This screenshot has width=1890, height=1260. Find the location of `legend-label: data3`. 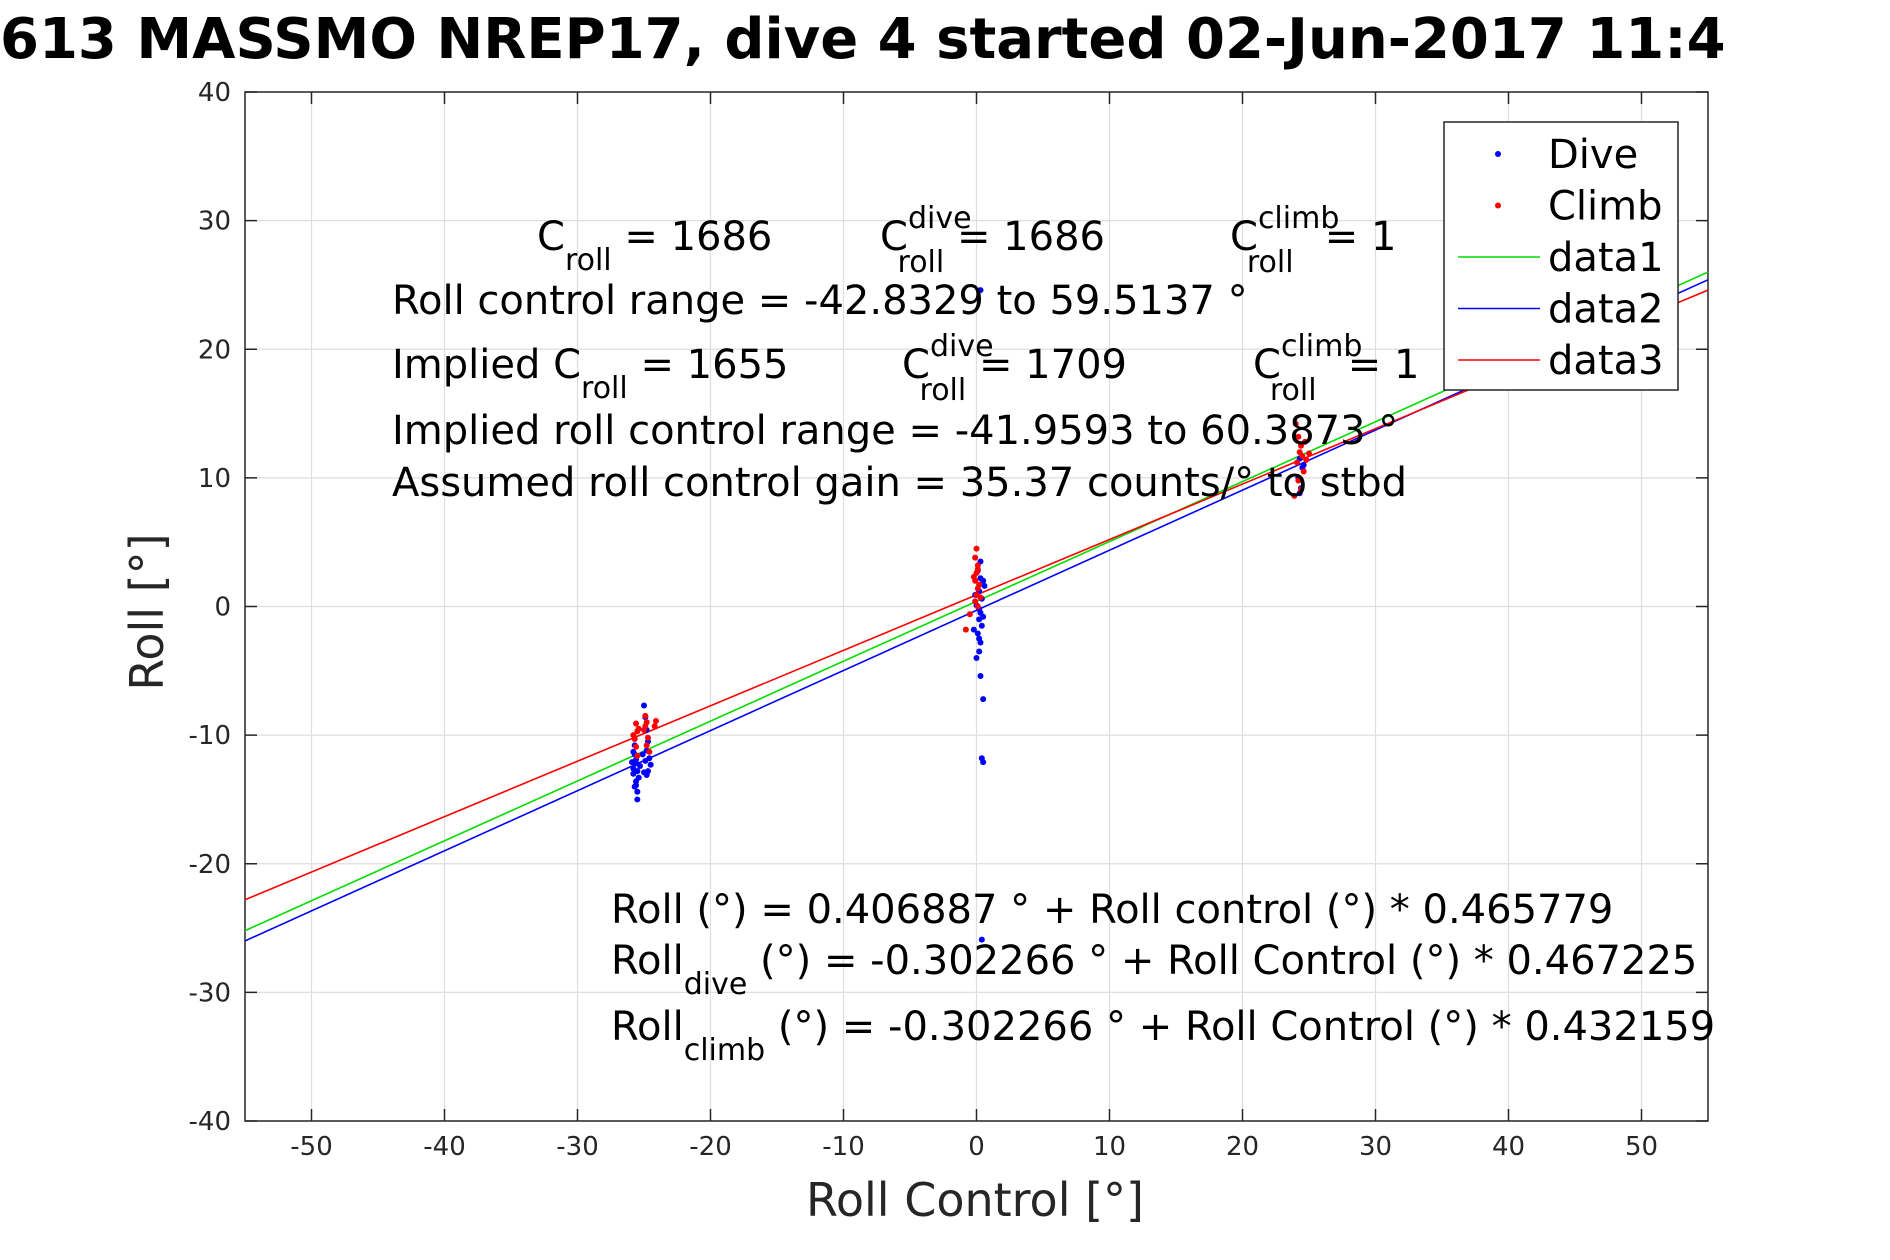

legend-label: data3 is located at coordinates (1606, 361).